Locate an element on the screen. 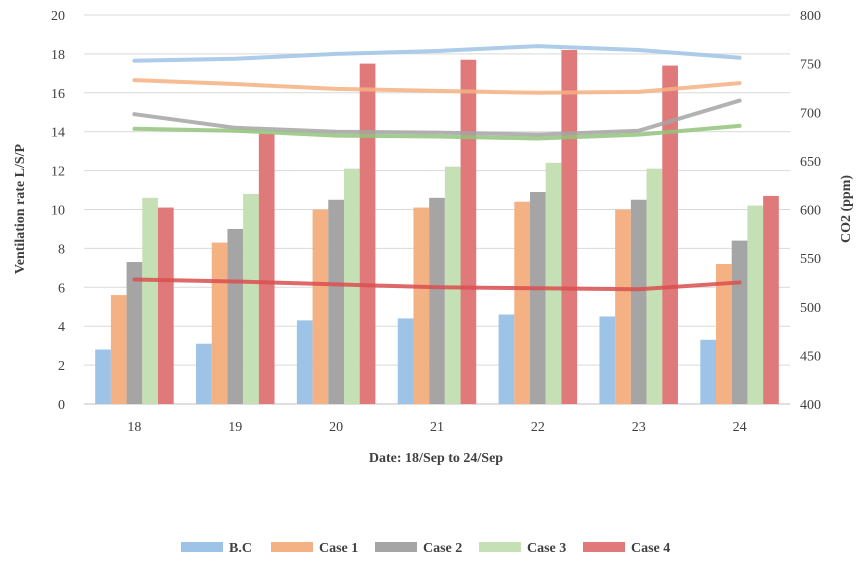  legend-label: Case 3 is located at coordinates (546, 548).